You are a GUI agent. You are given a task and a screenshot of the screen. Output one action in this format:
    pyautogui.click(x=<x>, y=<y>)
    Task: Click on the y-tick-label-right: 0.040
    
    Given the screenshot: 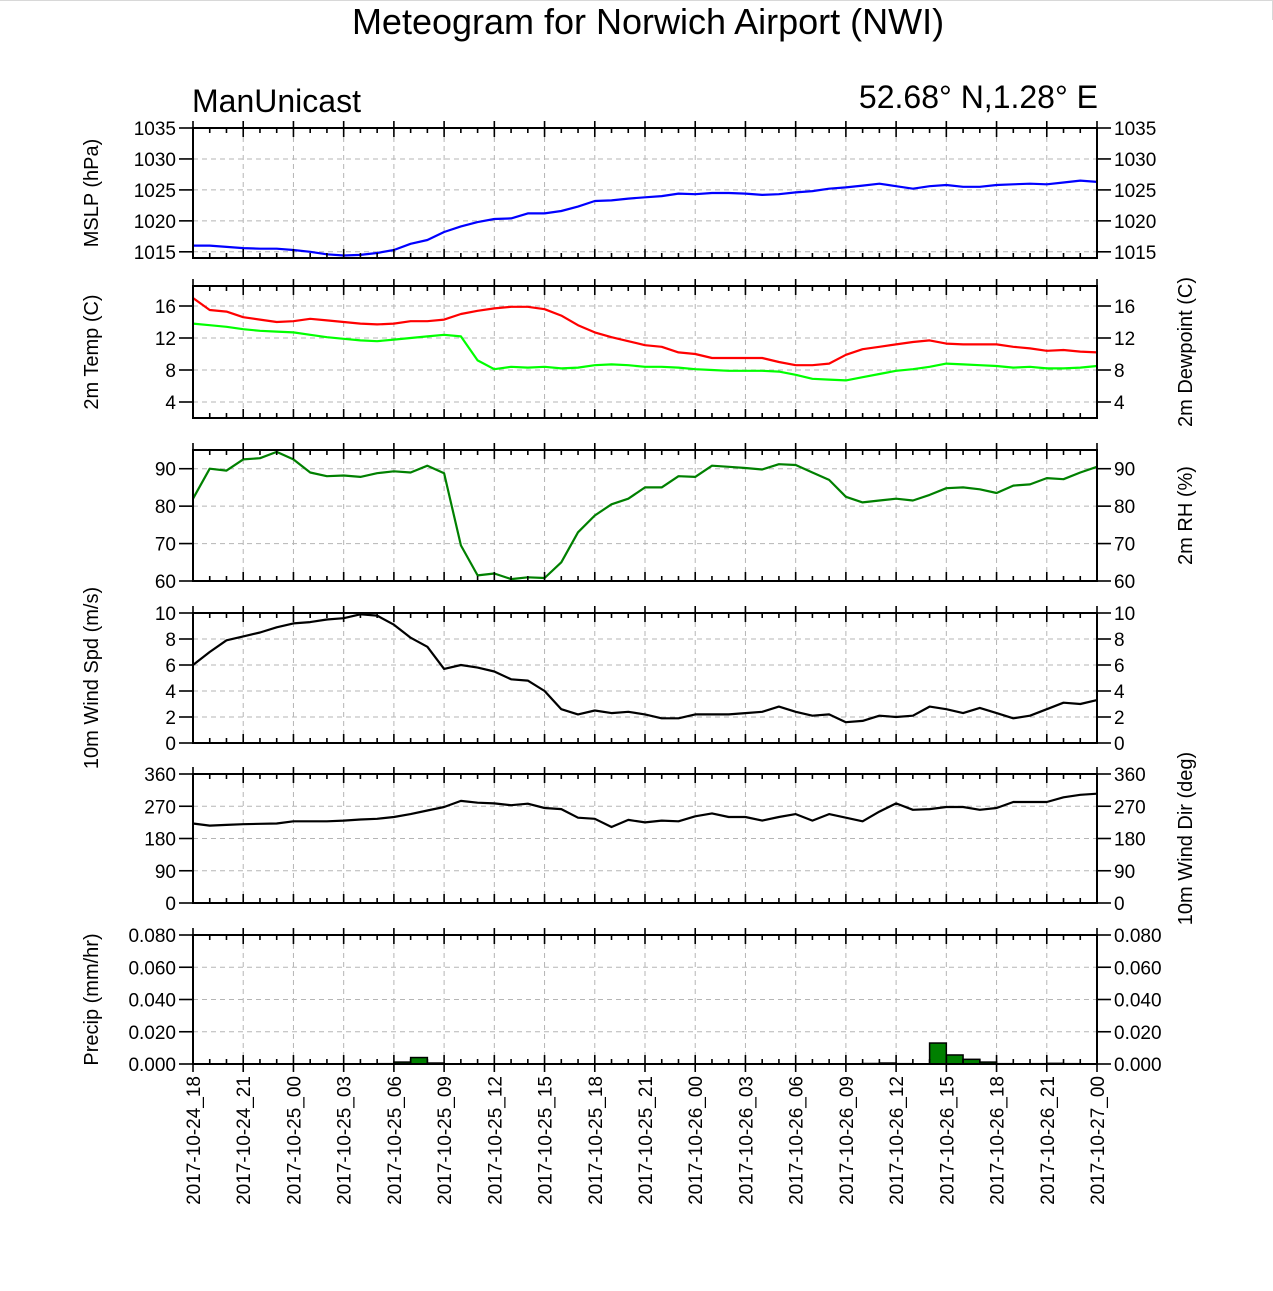 What is the action you would take?
    pyautogui.click(x=1138, y=1001)
    